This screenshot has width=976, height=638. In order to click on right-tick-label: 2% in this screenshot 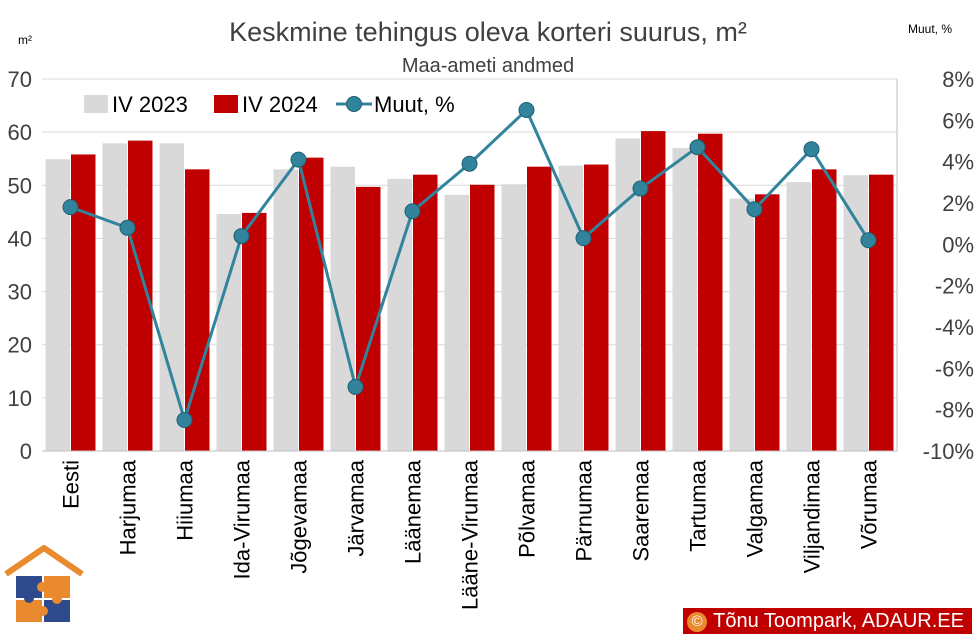, I will do `click(958, 203)`.